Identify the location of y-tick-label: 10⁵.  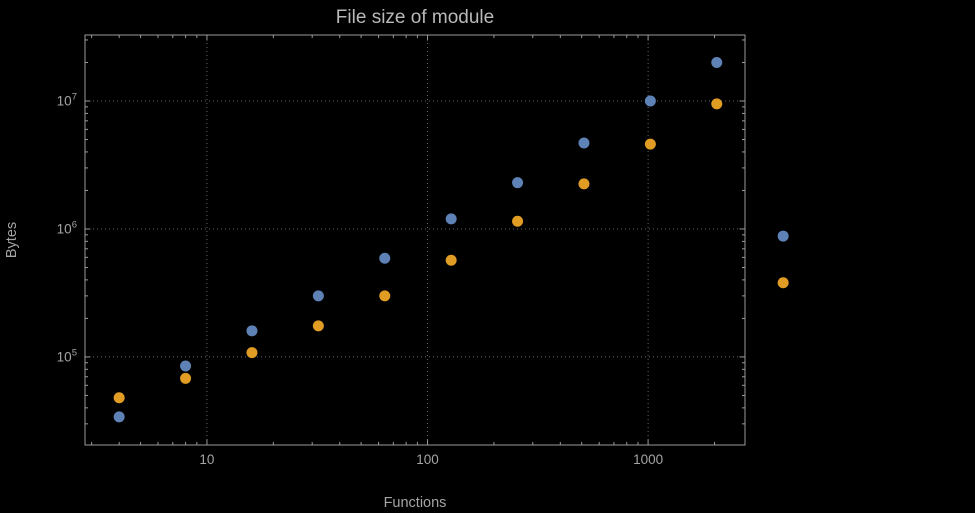
(67, 355).